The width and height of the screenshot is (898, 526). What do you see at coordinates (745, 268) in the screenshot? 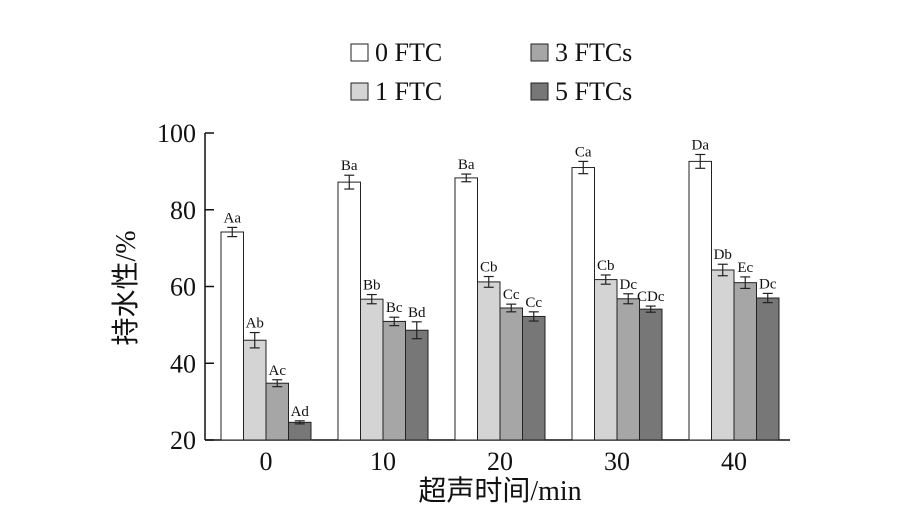
I see `significance-label: Ec` at bounding box center [745, 268].